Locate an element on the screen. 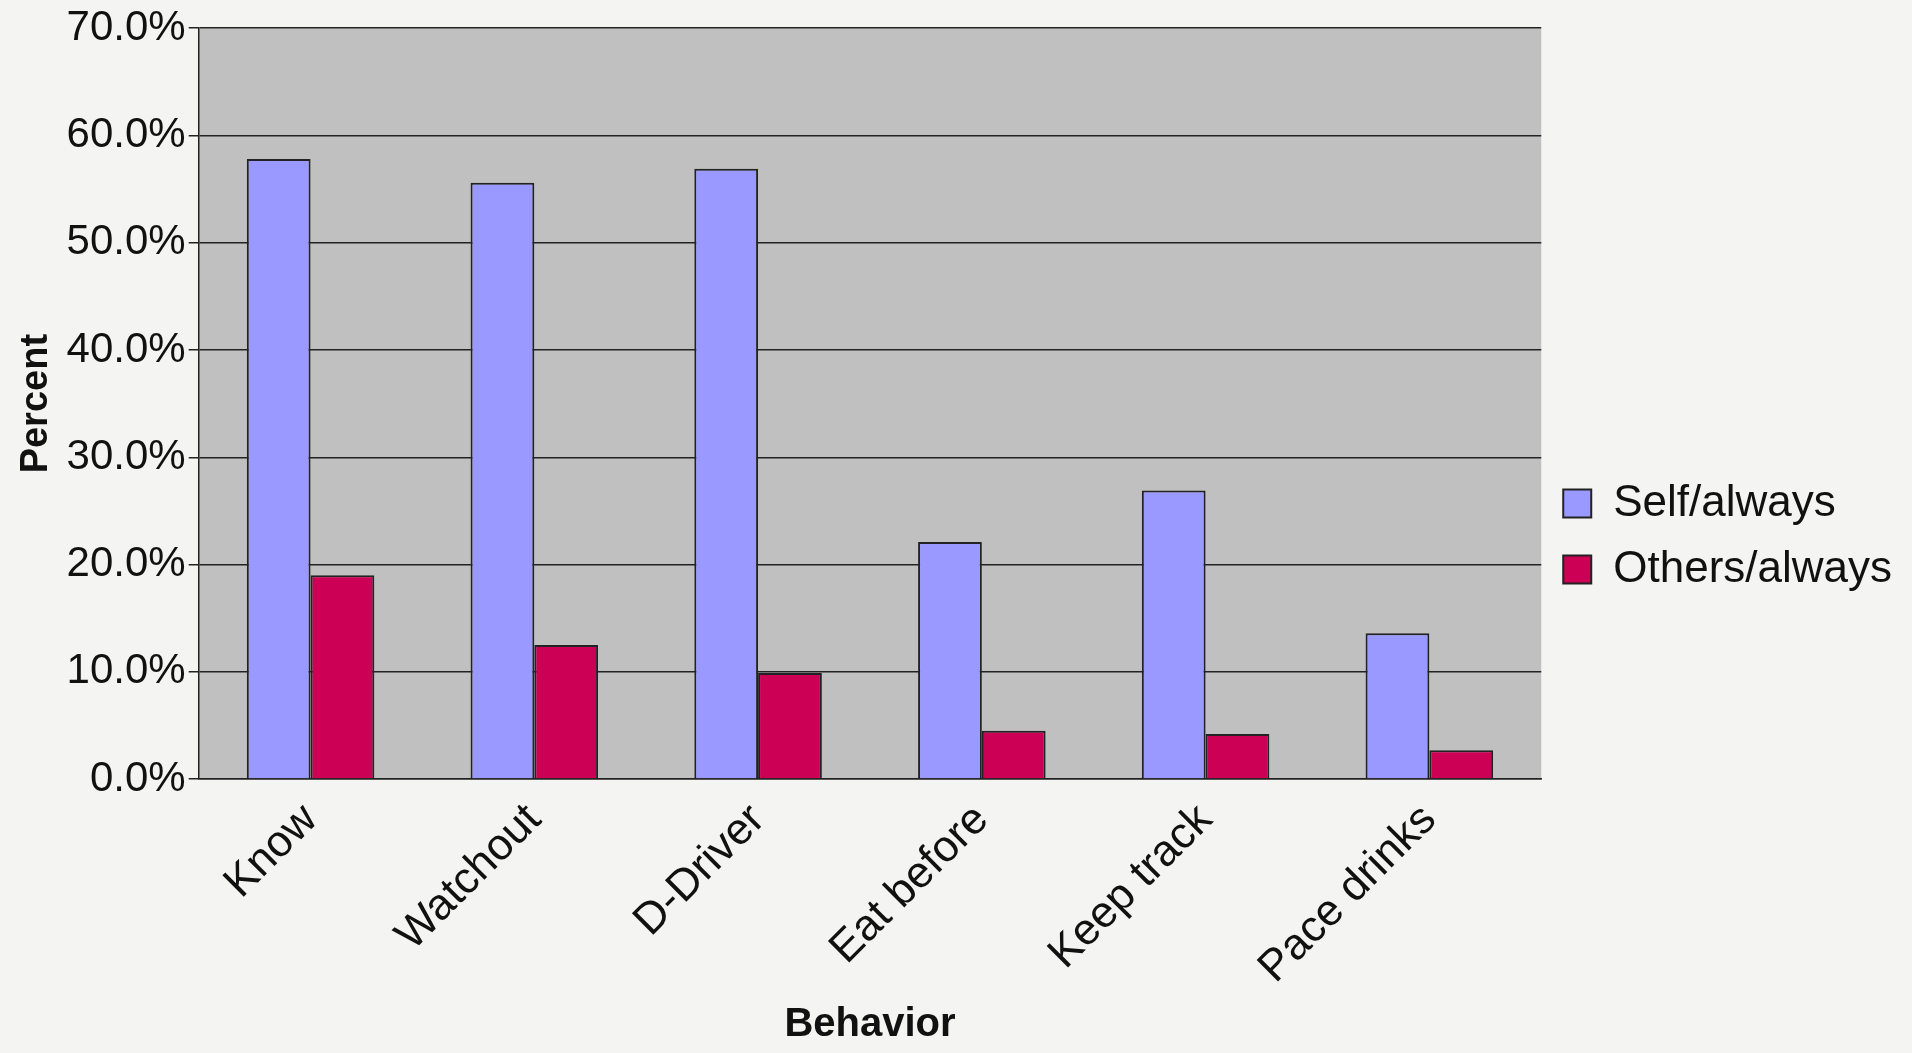  y-tick-label: 30.0% is located at coordinates (126, 454).